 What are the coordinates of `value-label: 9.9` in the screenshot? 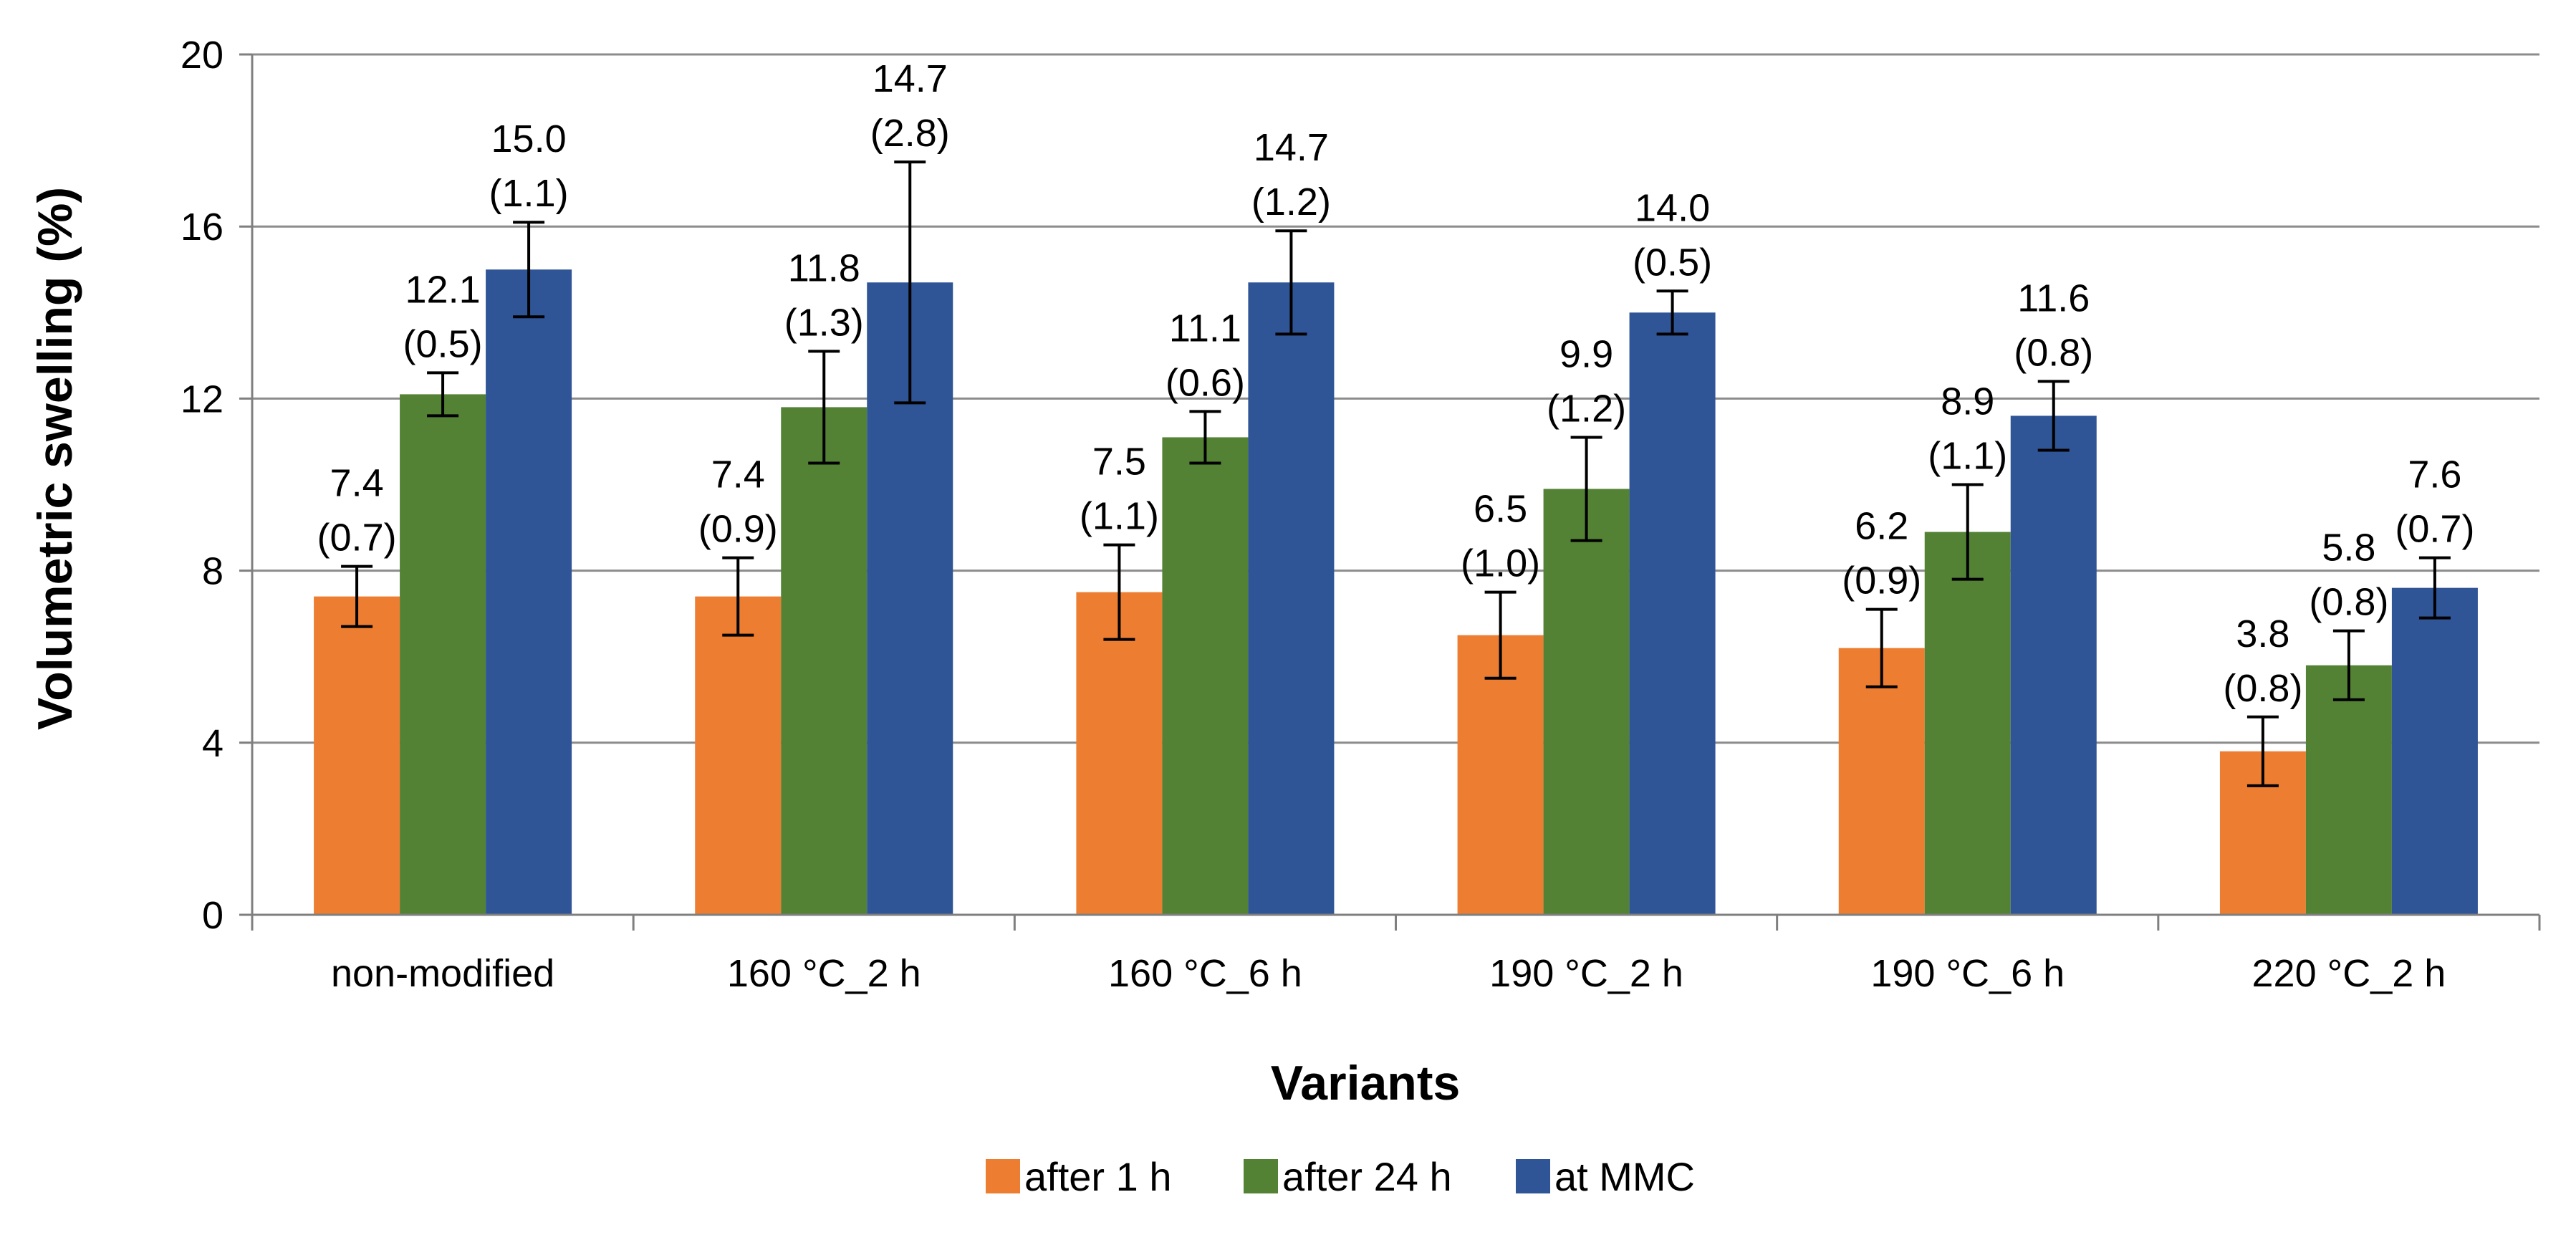 It's located at (1586, 353).